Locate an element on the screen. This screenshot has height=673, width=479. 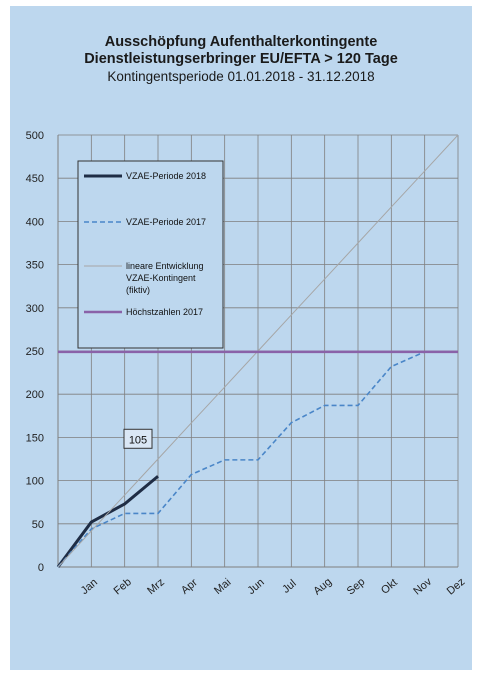
x-tick-label: Sep is located at coordinates (356, 587).